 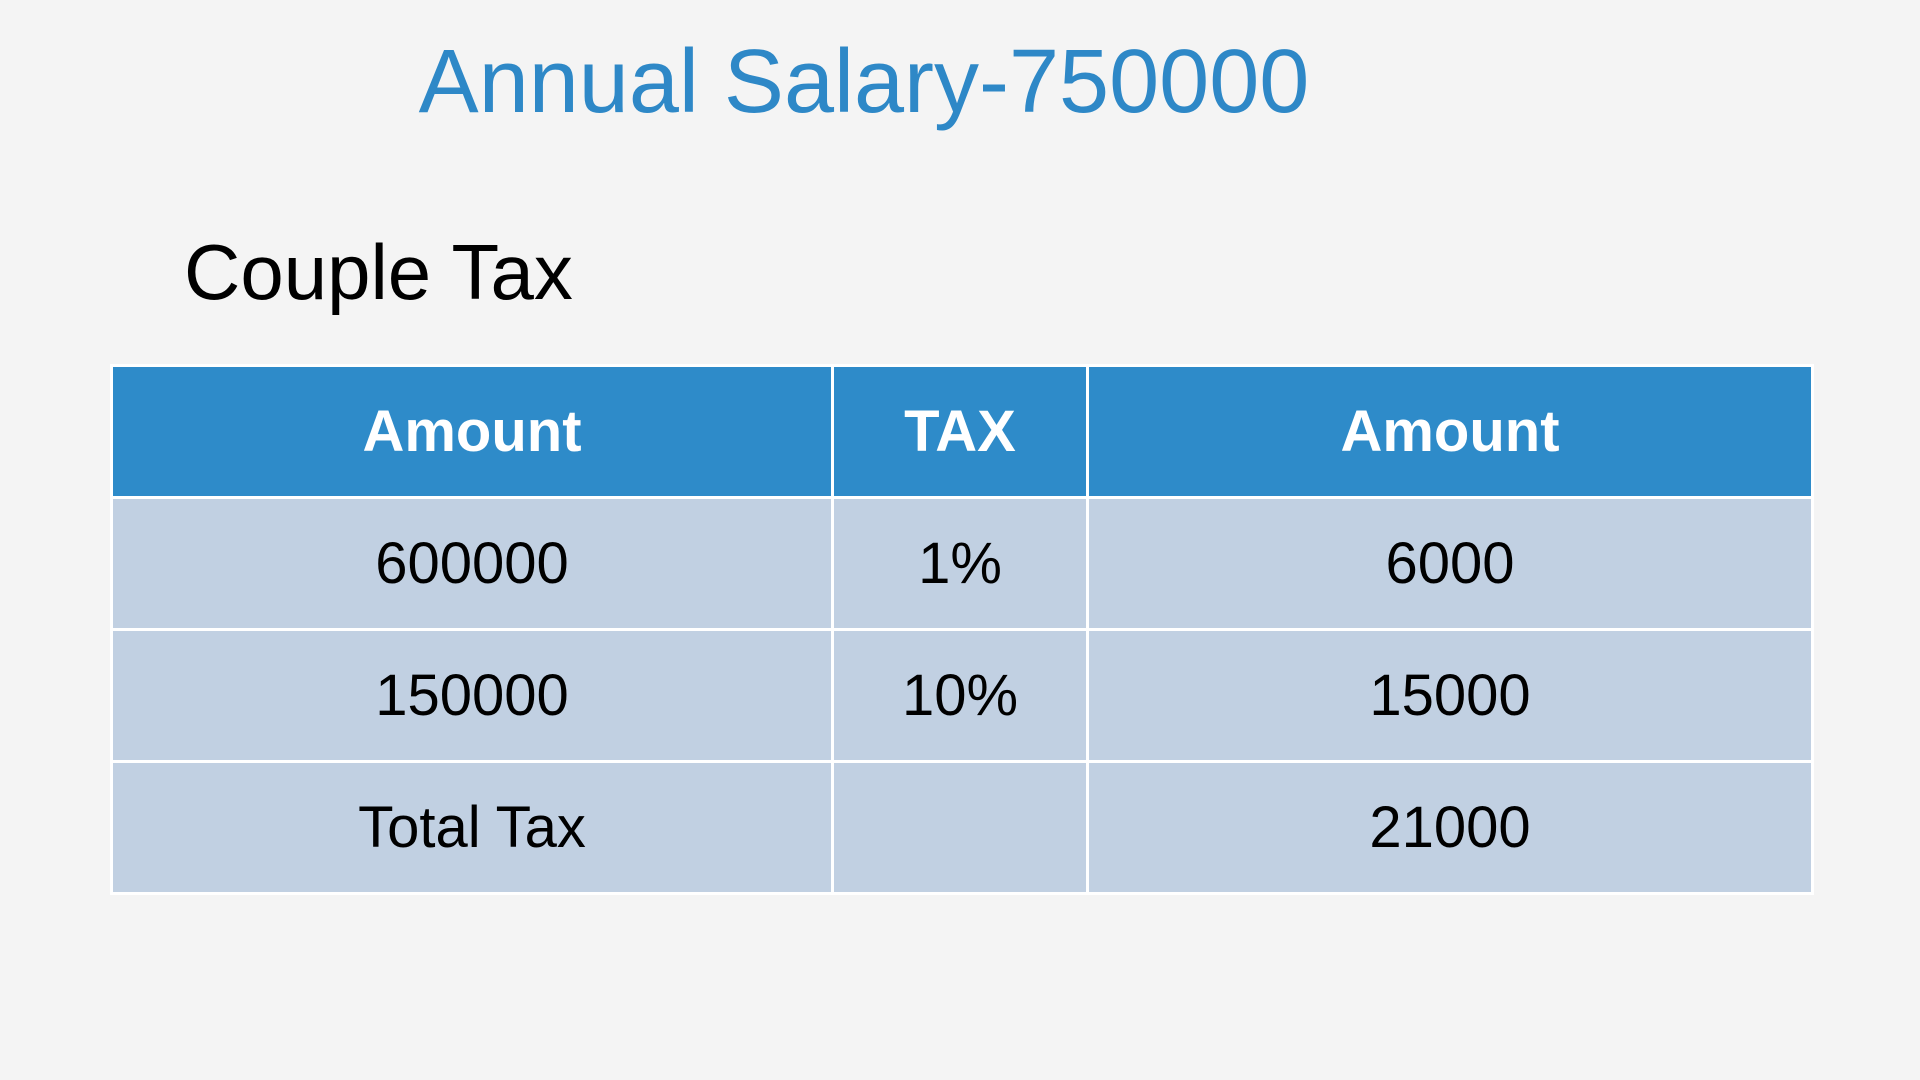 What do you see at coordinates (1450, 827) in the screenshot?
I see `total-tax-cell: 21000` at bounding box center [1450, 827].